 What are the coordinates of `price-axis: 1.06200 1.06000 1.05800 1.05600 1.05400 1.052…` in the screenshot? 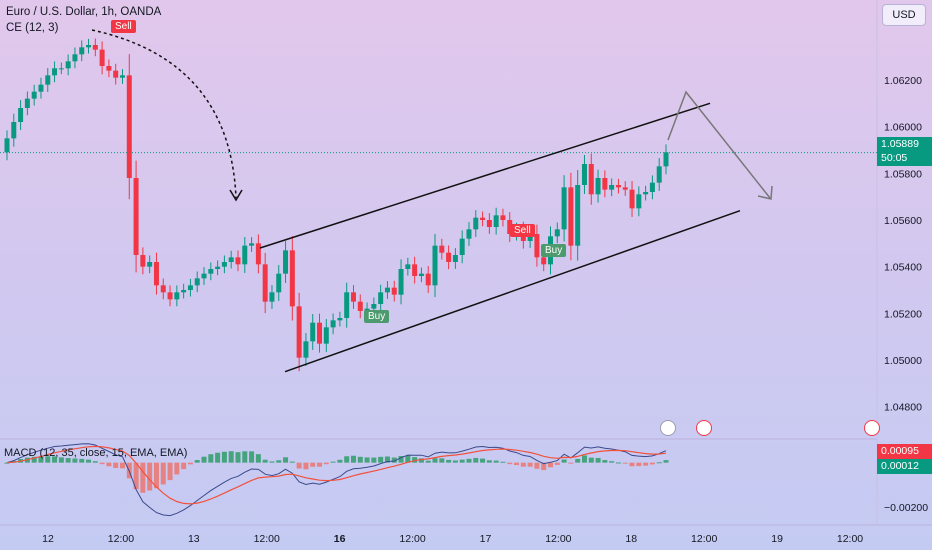 It's located at (906, 294).